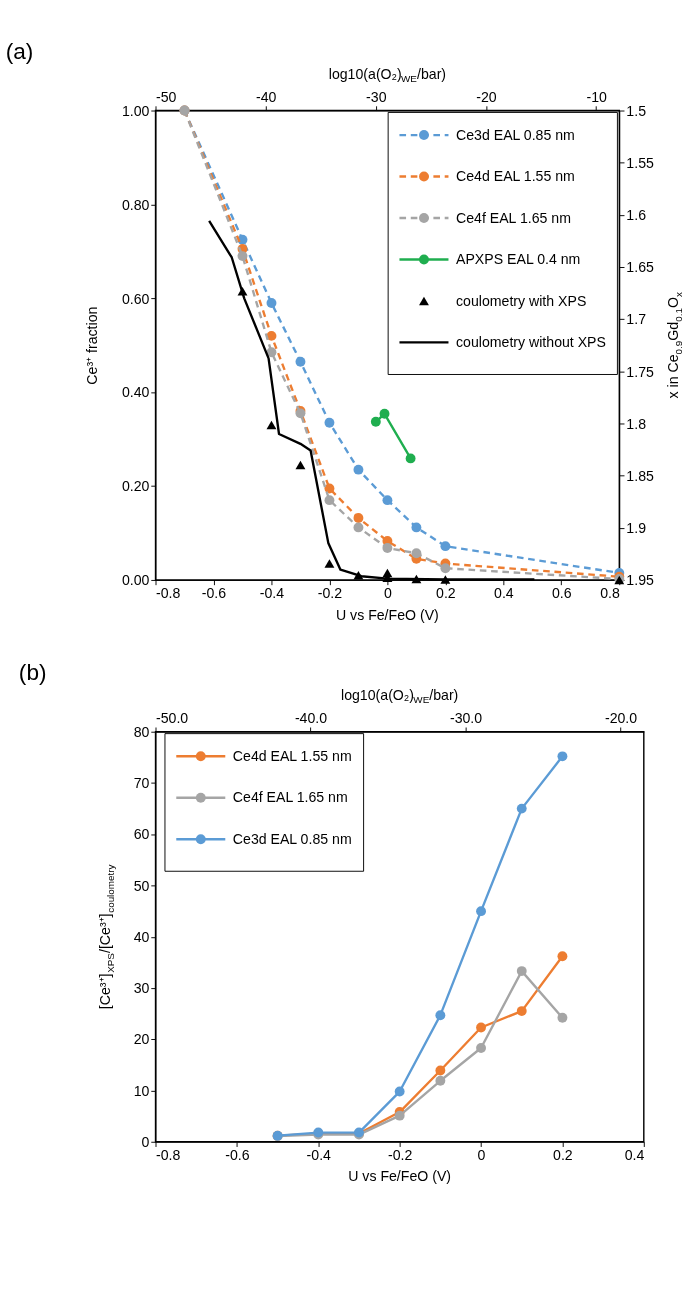 This screenshot has height=1300, width=690. What do you see at coordinates (636, 215) in the screenshot?
I see `y2-tick-label: 1.6` at bounding box center [636, 215].